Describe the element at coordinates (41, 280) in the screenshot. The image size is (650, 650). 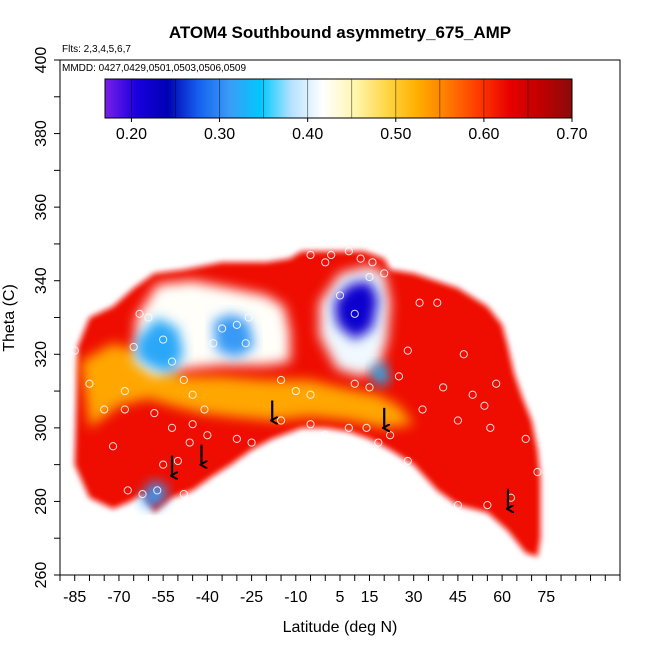
I see `y-tick-label: 340` at that location.